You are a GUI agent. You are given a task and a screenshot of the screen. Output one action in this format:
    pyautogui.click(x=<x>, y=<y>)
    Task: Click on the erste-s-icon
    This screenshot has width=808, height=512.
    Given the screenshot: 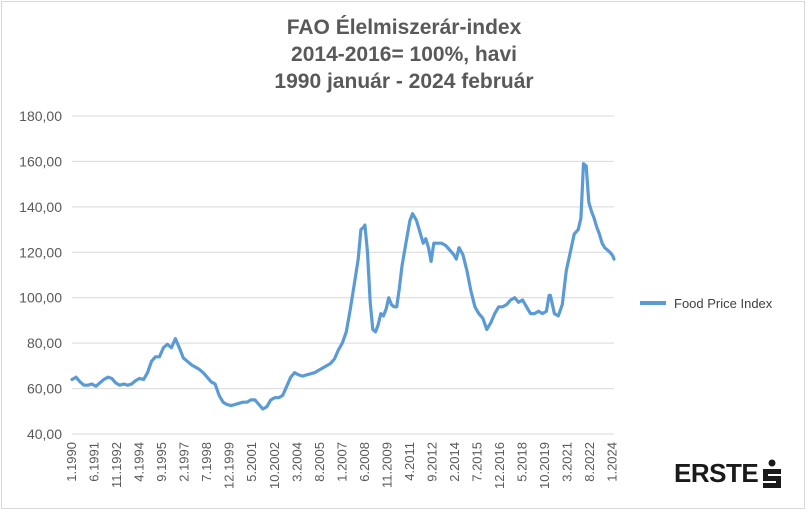 What is the action you would take?
    pyautogui.click(x=772, y=473)
    